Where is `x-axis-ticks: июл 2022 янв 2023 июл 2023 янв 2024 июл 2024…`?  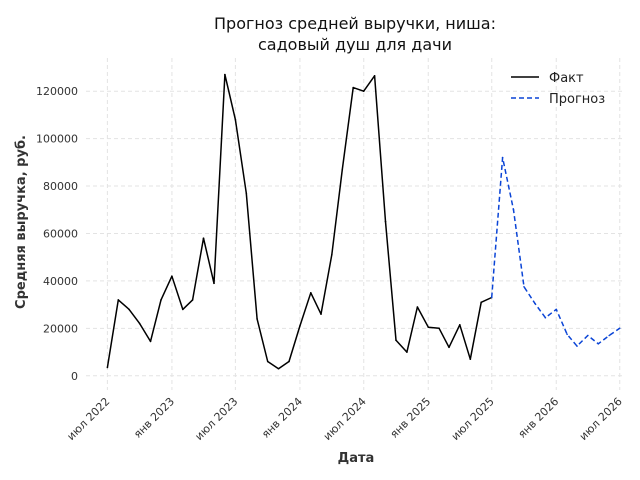 x-axis-ticks: июл 2022 янв 2023 июл 2023 янв 2024 июл 2024… is located at coordinates (344, 419).